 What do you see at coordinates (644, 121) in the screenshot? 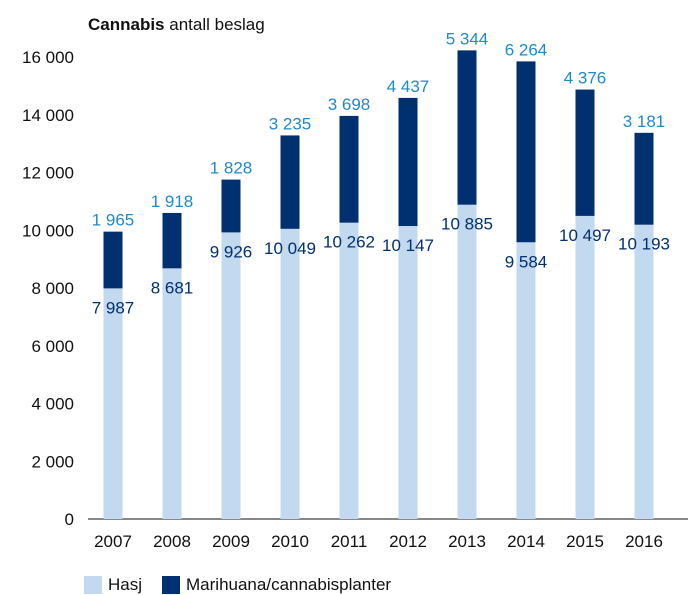
I see `data-label-marihuana: 3 181` at bounding box center [644, 121].